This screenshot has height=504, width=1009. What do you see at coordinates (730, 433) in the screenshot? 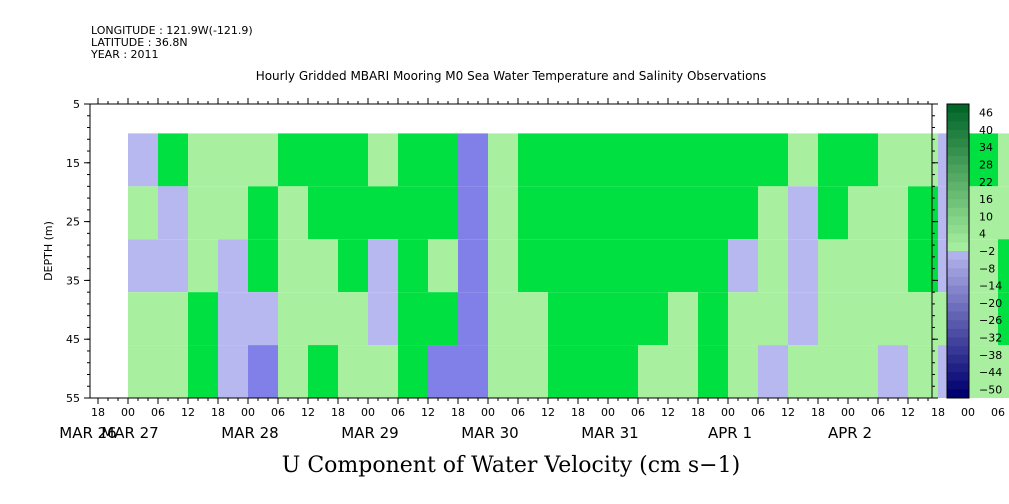
I see `x-date-label: APR 1` at bounding box center [730, 433].